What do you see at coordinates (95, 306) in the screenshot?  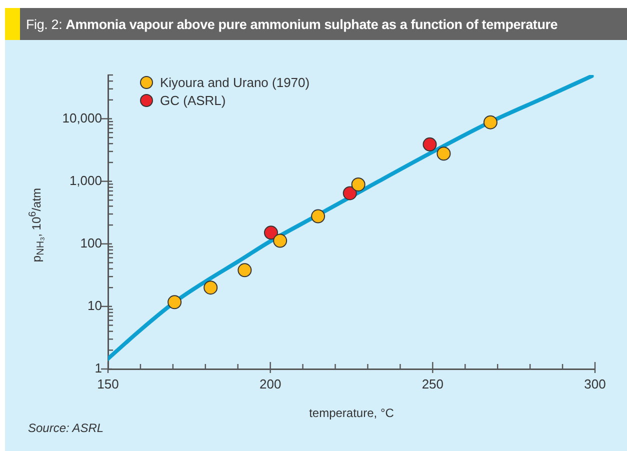 I see `y-tick-label: 10` at bounding box center [95, 306].